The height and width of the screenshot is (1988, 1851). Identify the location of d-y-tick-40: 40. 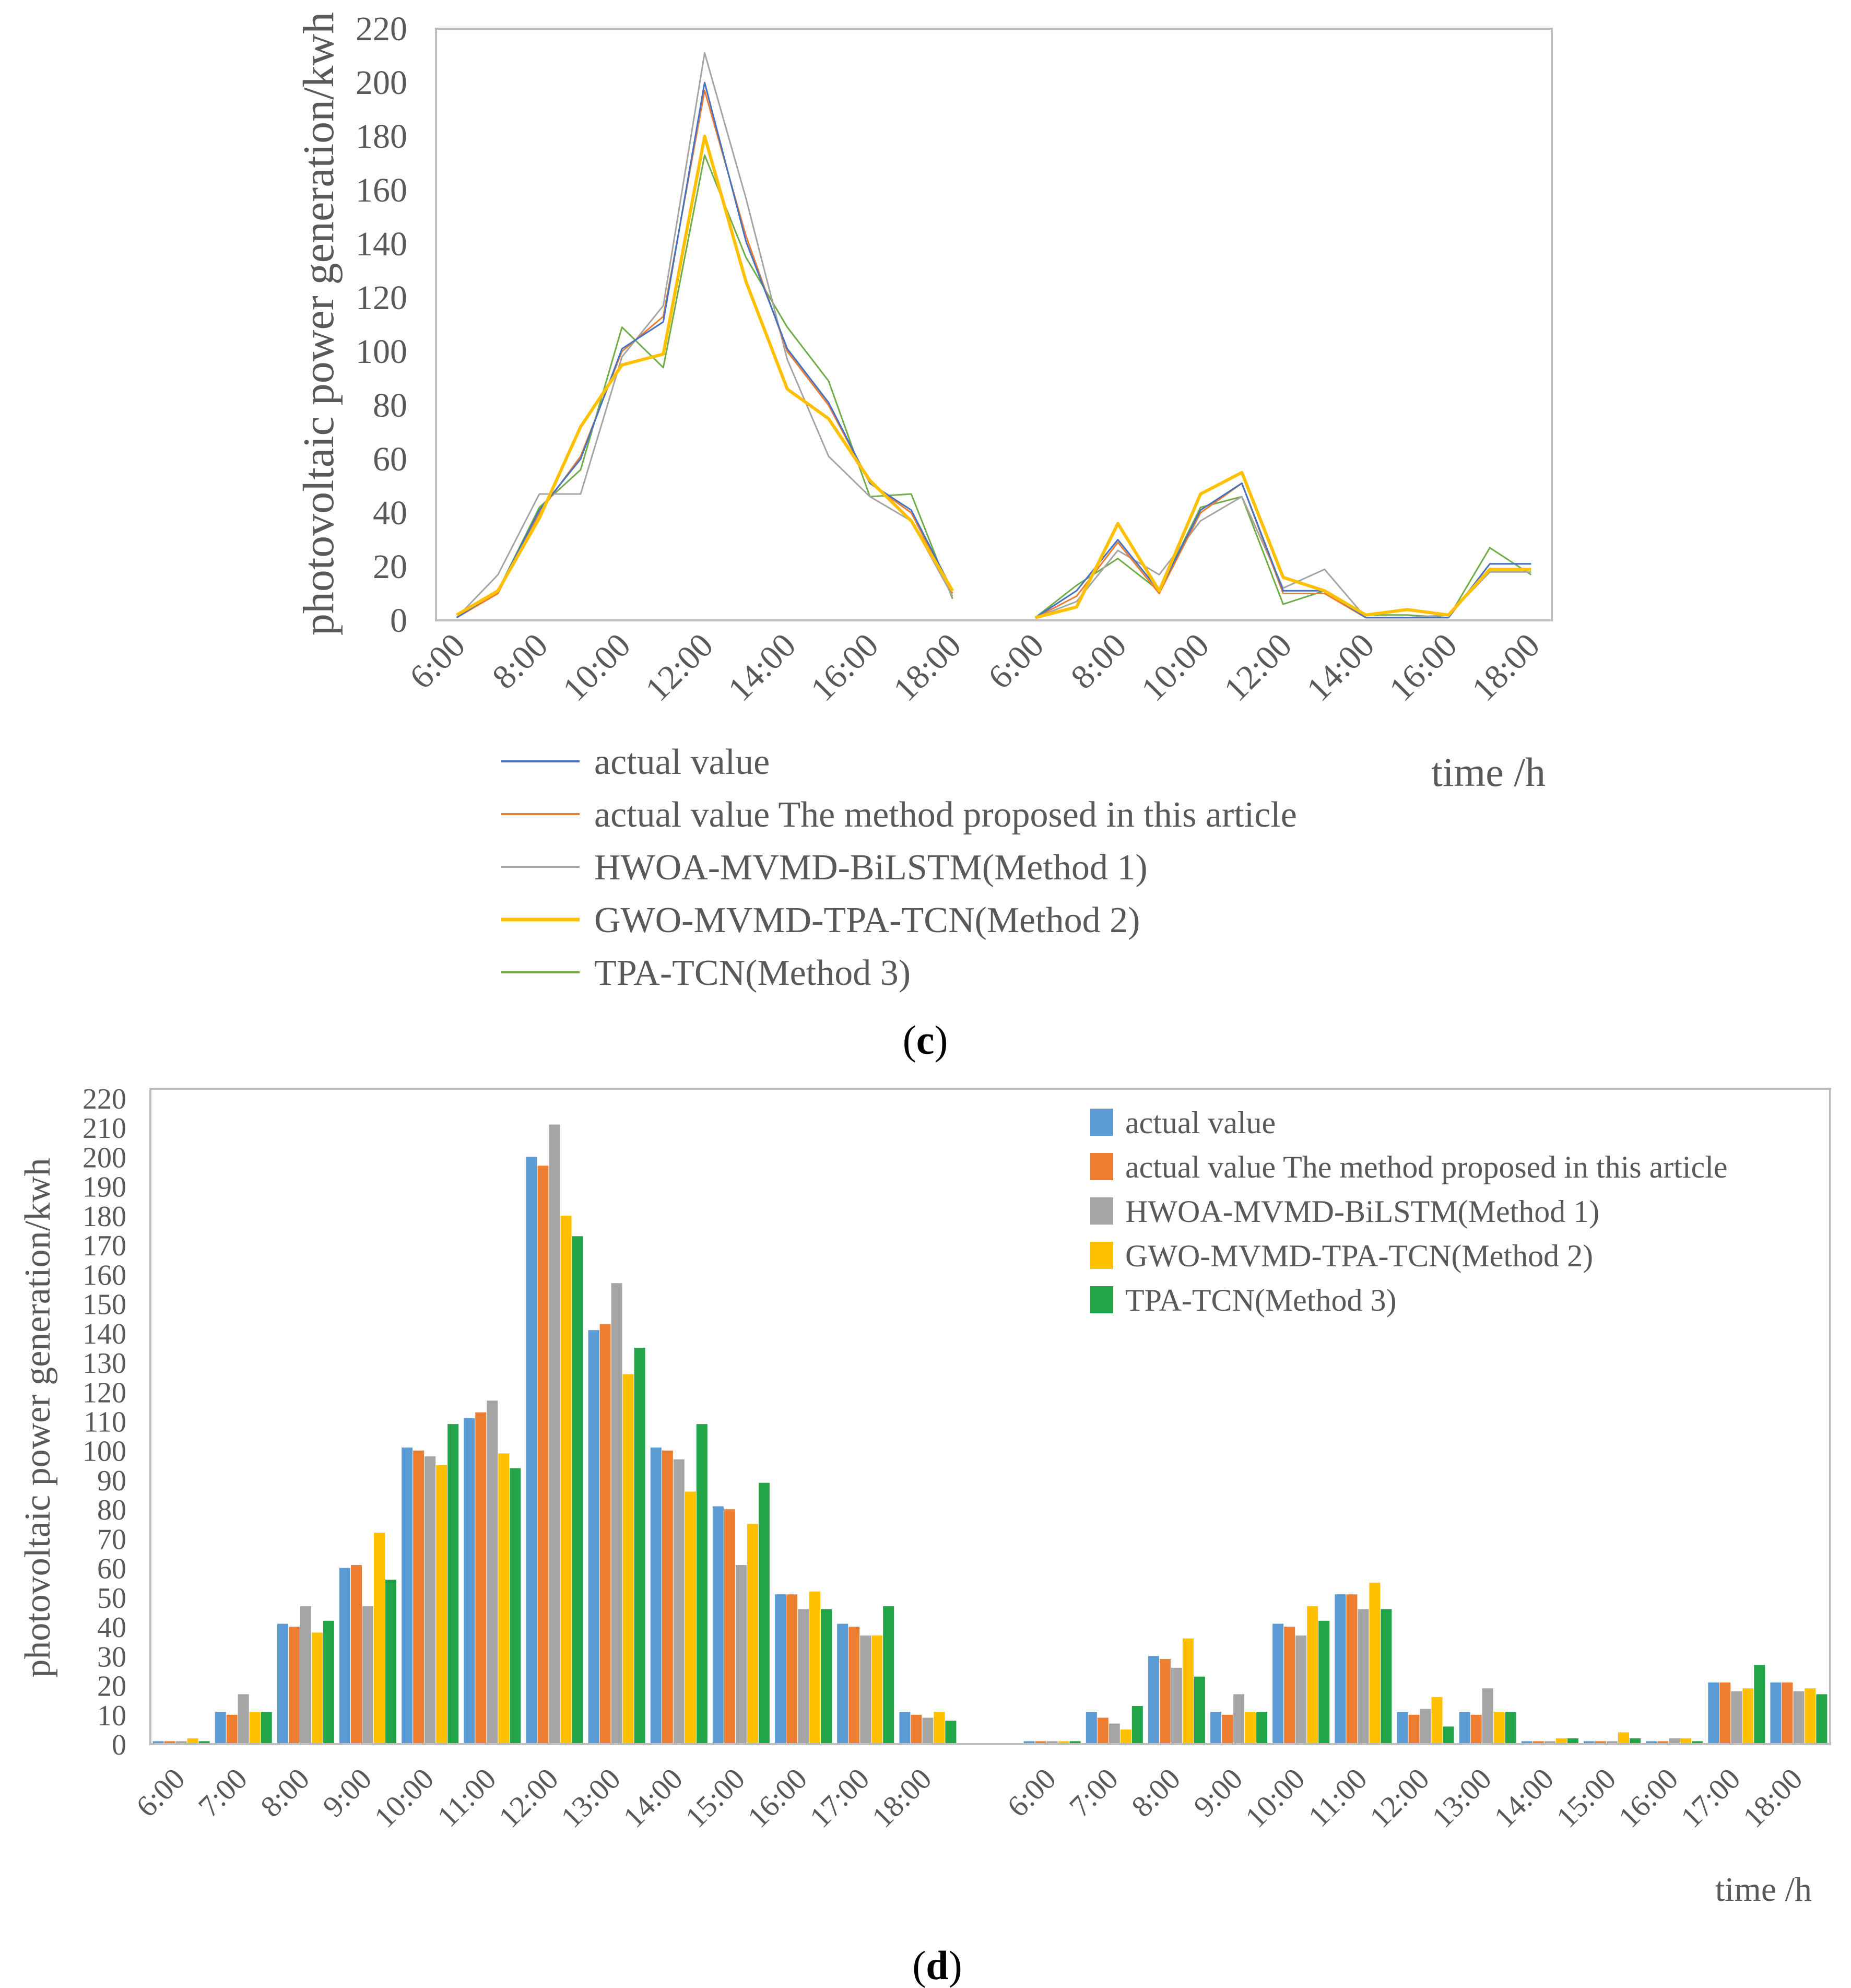
(111, 1627).